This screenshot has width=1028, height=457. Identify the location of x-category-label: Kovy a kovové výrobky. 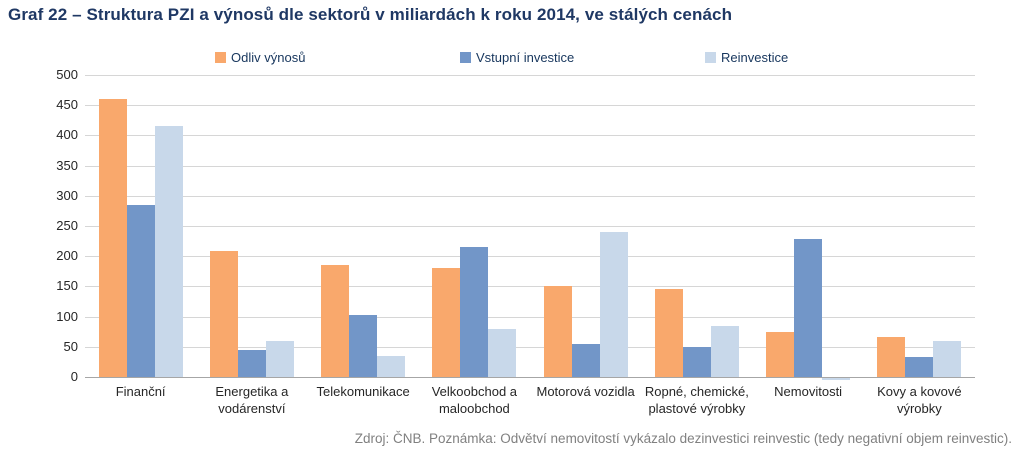
(919, 400).